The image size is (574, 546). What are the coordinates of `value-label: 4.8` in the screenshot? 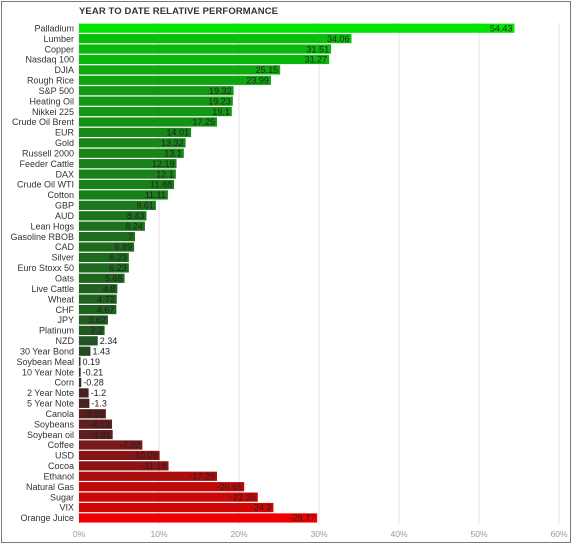 It's located at (109, 289).